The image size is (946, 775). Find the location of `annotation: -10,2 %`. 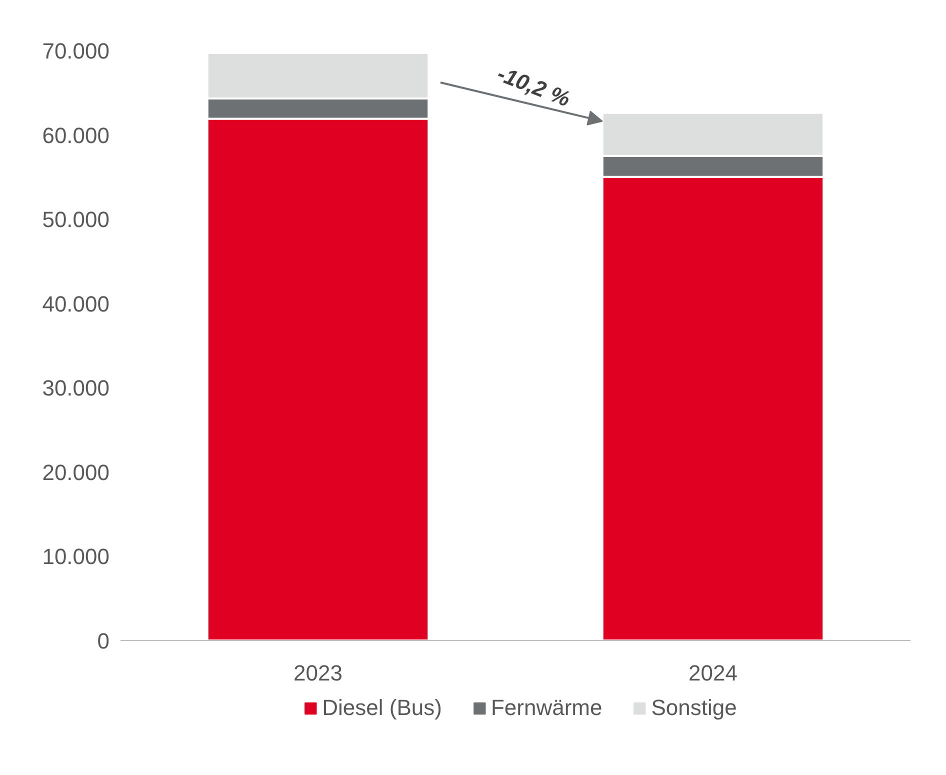

annotation: -10,2 % is located at coordinates (534, 86).